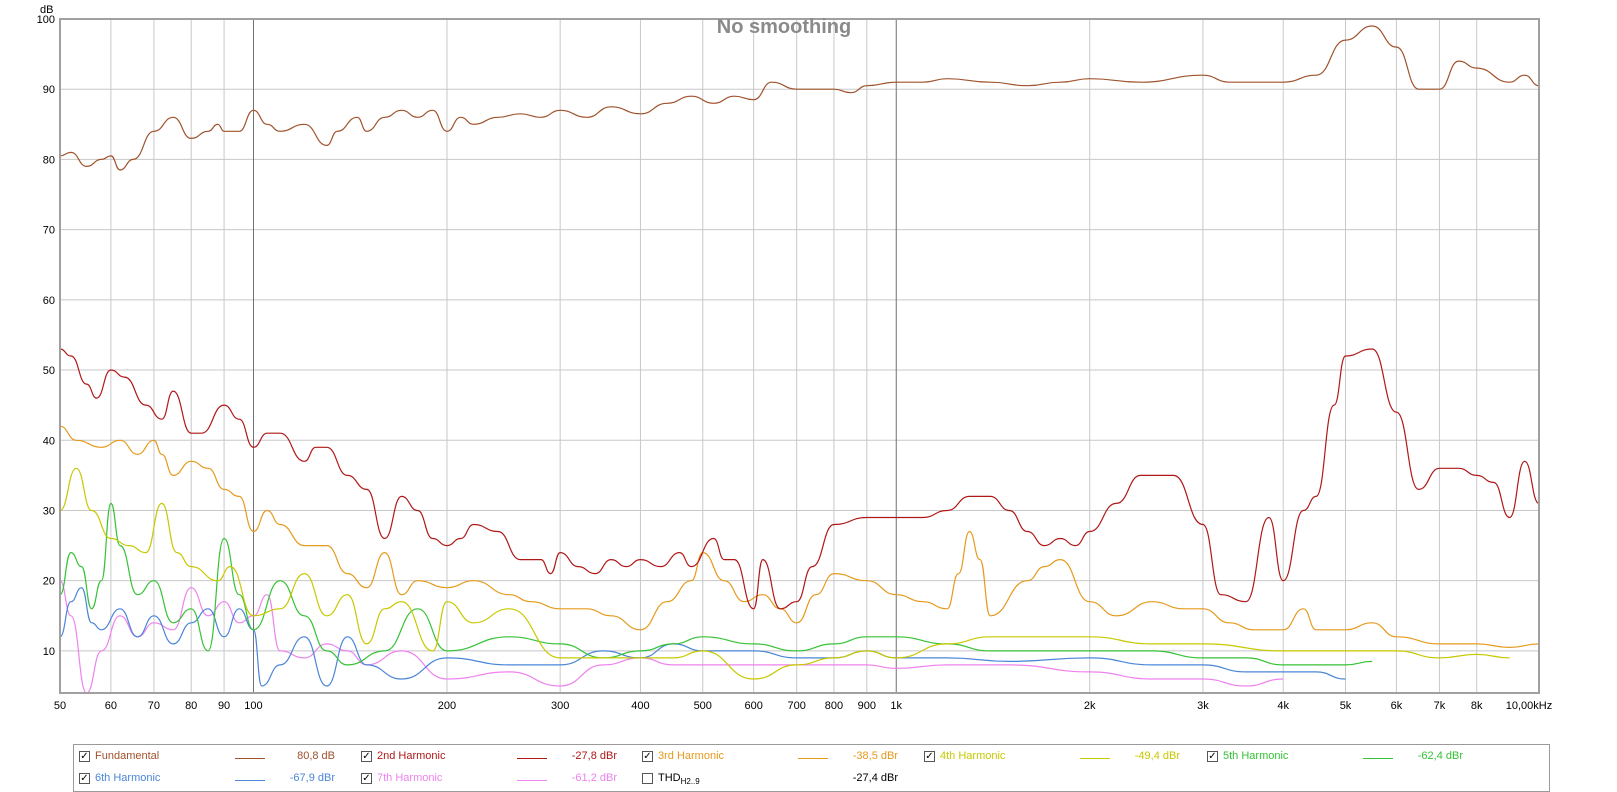  I want to click on x-tick-label: 7k, so click(1440, 706).